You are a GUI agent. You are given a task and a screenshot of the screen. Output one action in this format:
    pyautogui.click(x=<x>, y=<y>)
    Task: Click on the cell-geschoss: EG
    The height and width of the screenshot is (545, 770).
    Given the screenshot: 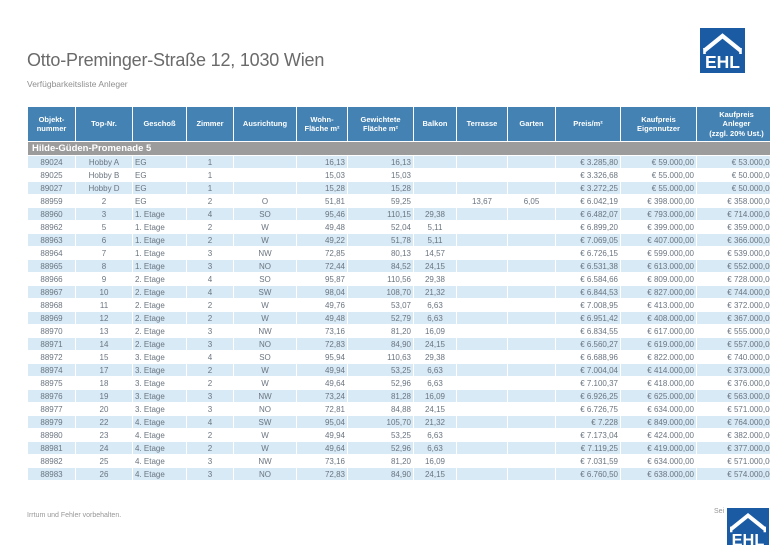 What is the action you would take?
    pyautogui.click(x=159, y=162)
    